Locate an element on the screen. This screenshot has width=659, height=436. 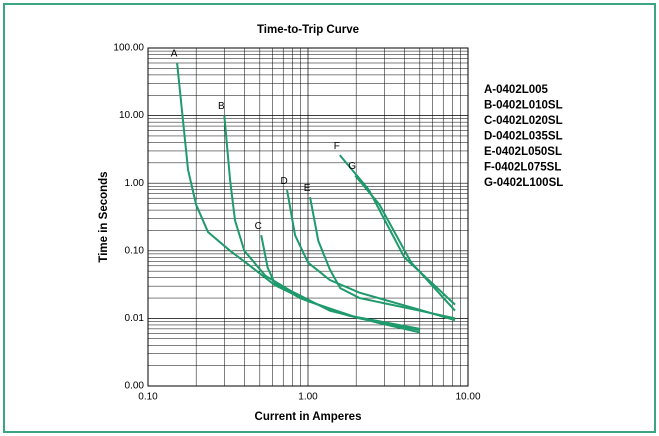
y-tick-label: 0.10 is located at coordinates (135, 250).